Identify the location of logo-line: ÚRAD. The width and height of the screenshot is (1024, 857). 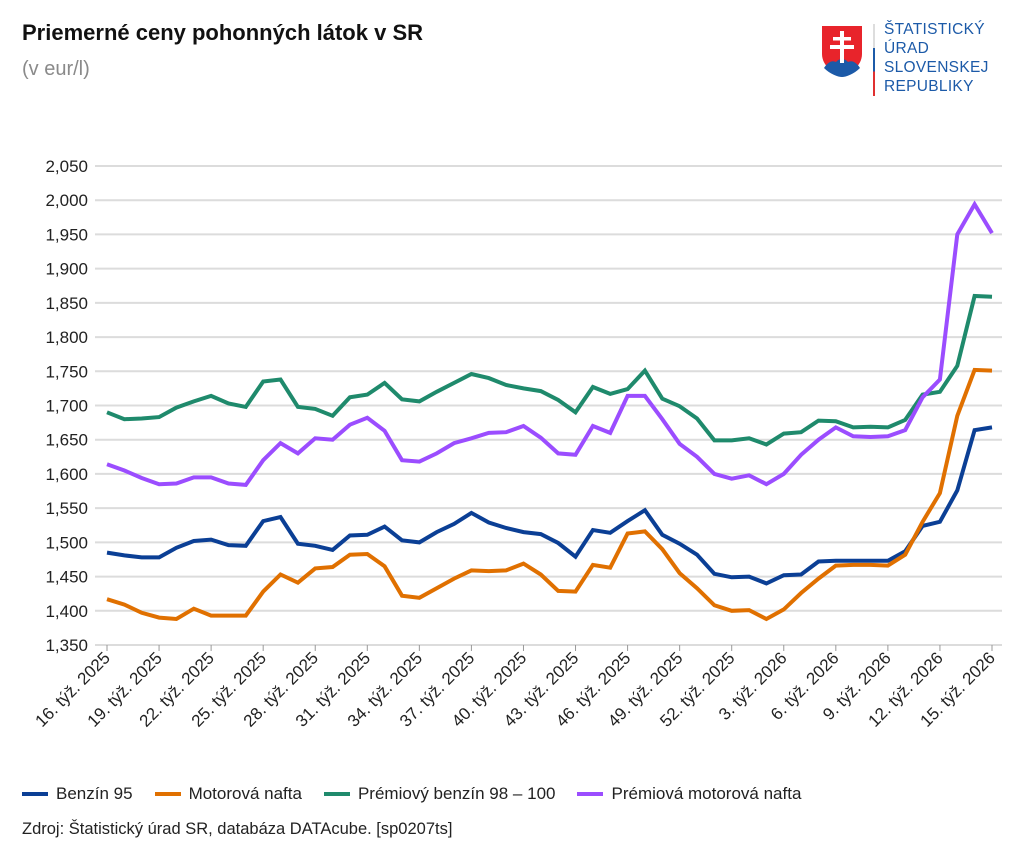
(907, 48).